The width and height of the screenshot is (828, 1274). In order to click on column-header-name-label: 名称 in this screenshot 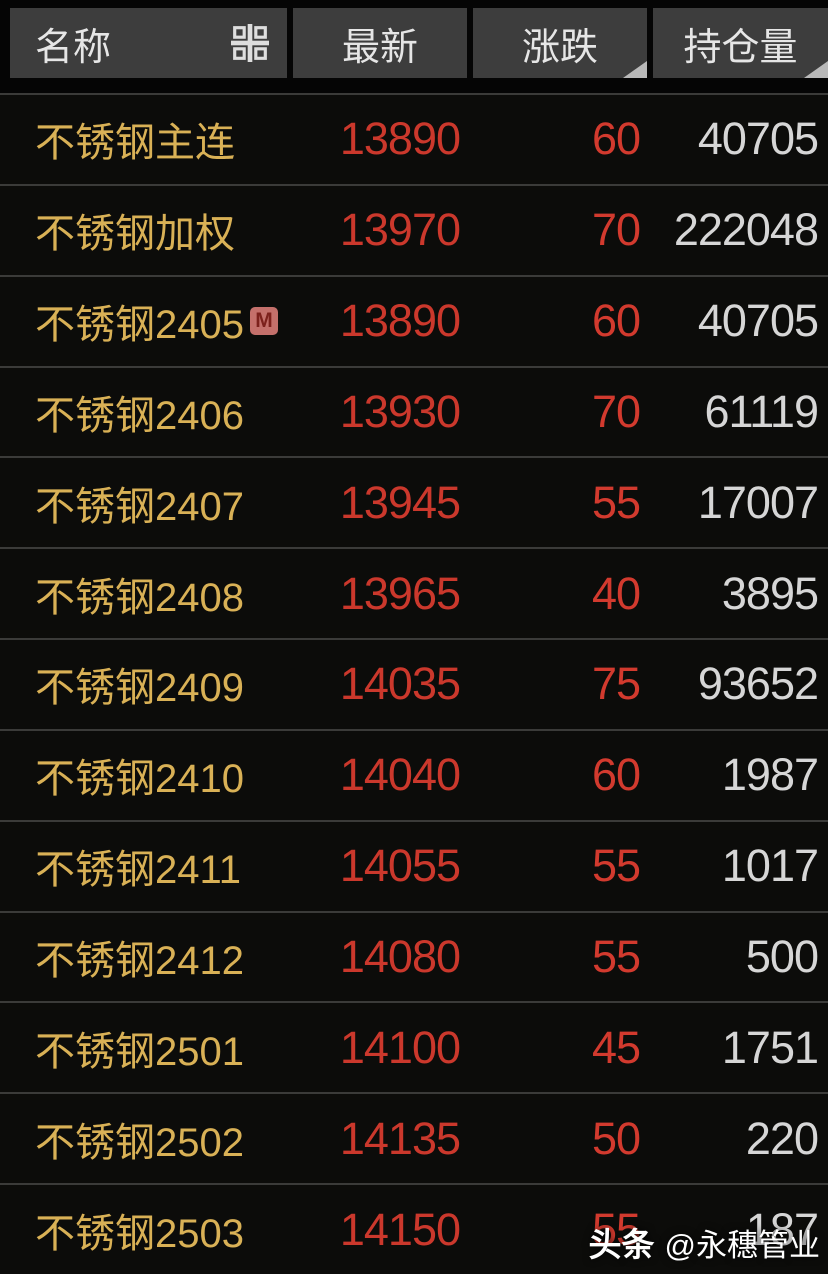, I will do `click(73, 47)`.